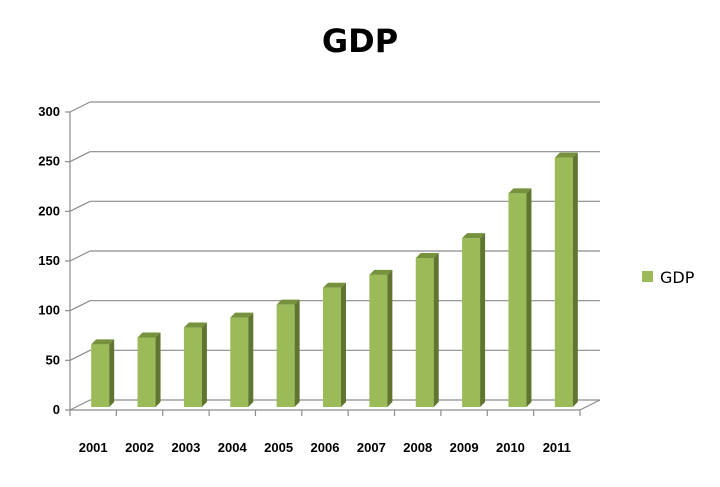 The height and width of the screenshot is (487, 720). What do you see at coordinates (557, 447) in the screenshot?
I see `x-tick-label: 2011` at bounding box center [557, 447].